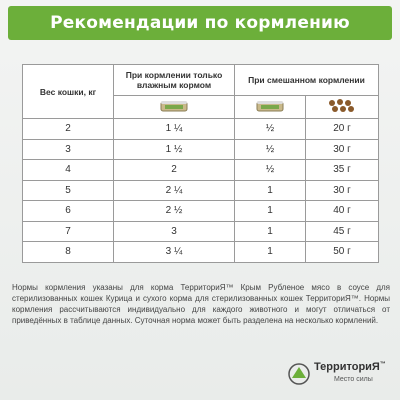  Describe the element at coordinates (174, 80) in the screenshot. I see `header-cell: При кормлении только влажным кормом` at that location.